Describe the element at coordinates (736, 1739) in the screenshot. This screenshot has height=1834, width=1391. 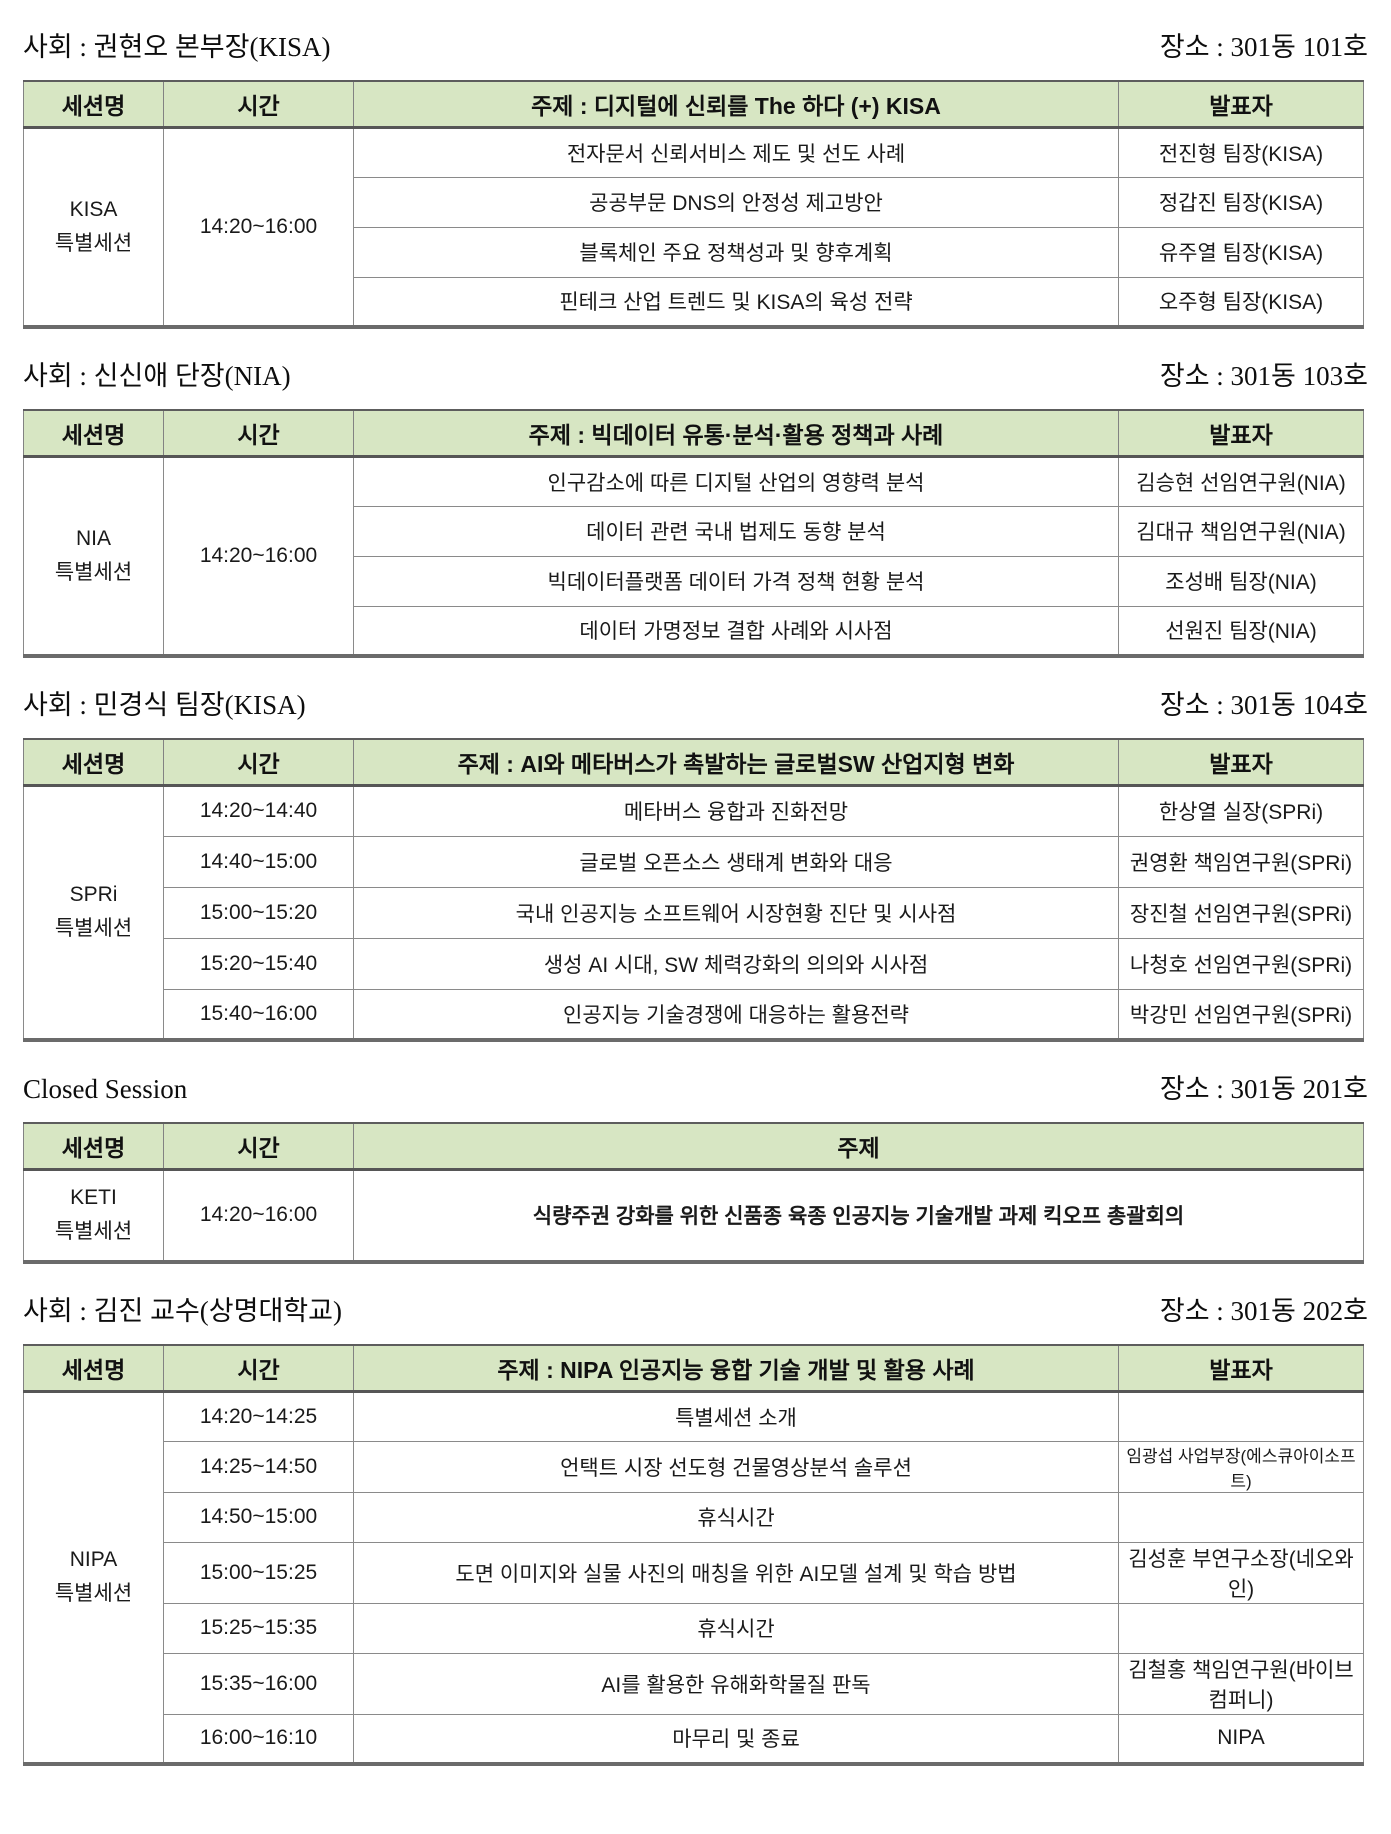
I see `topic-cell: 마무리 및 종료` at that location.